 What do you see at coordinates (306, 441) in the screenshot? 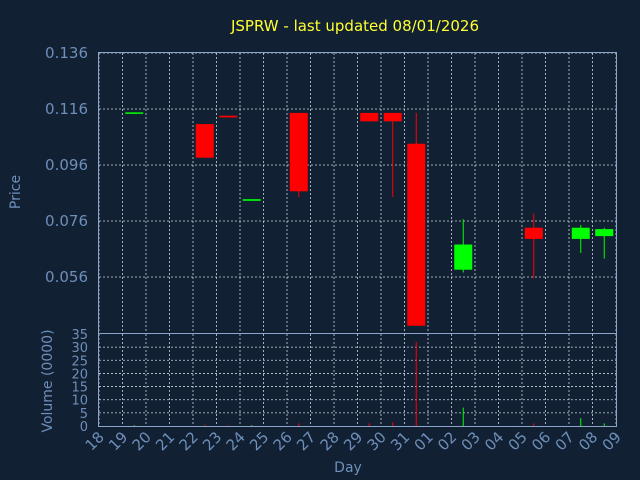
I see `x-tick-label: 27` at bounding box center [306, 441].